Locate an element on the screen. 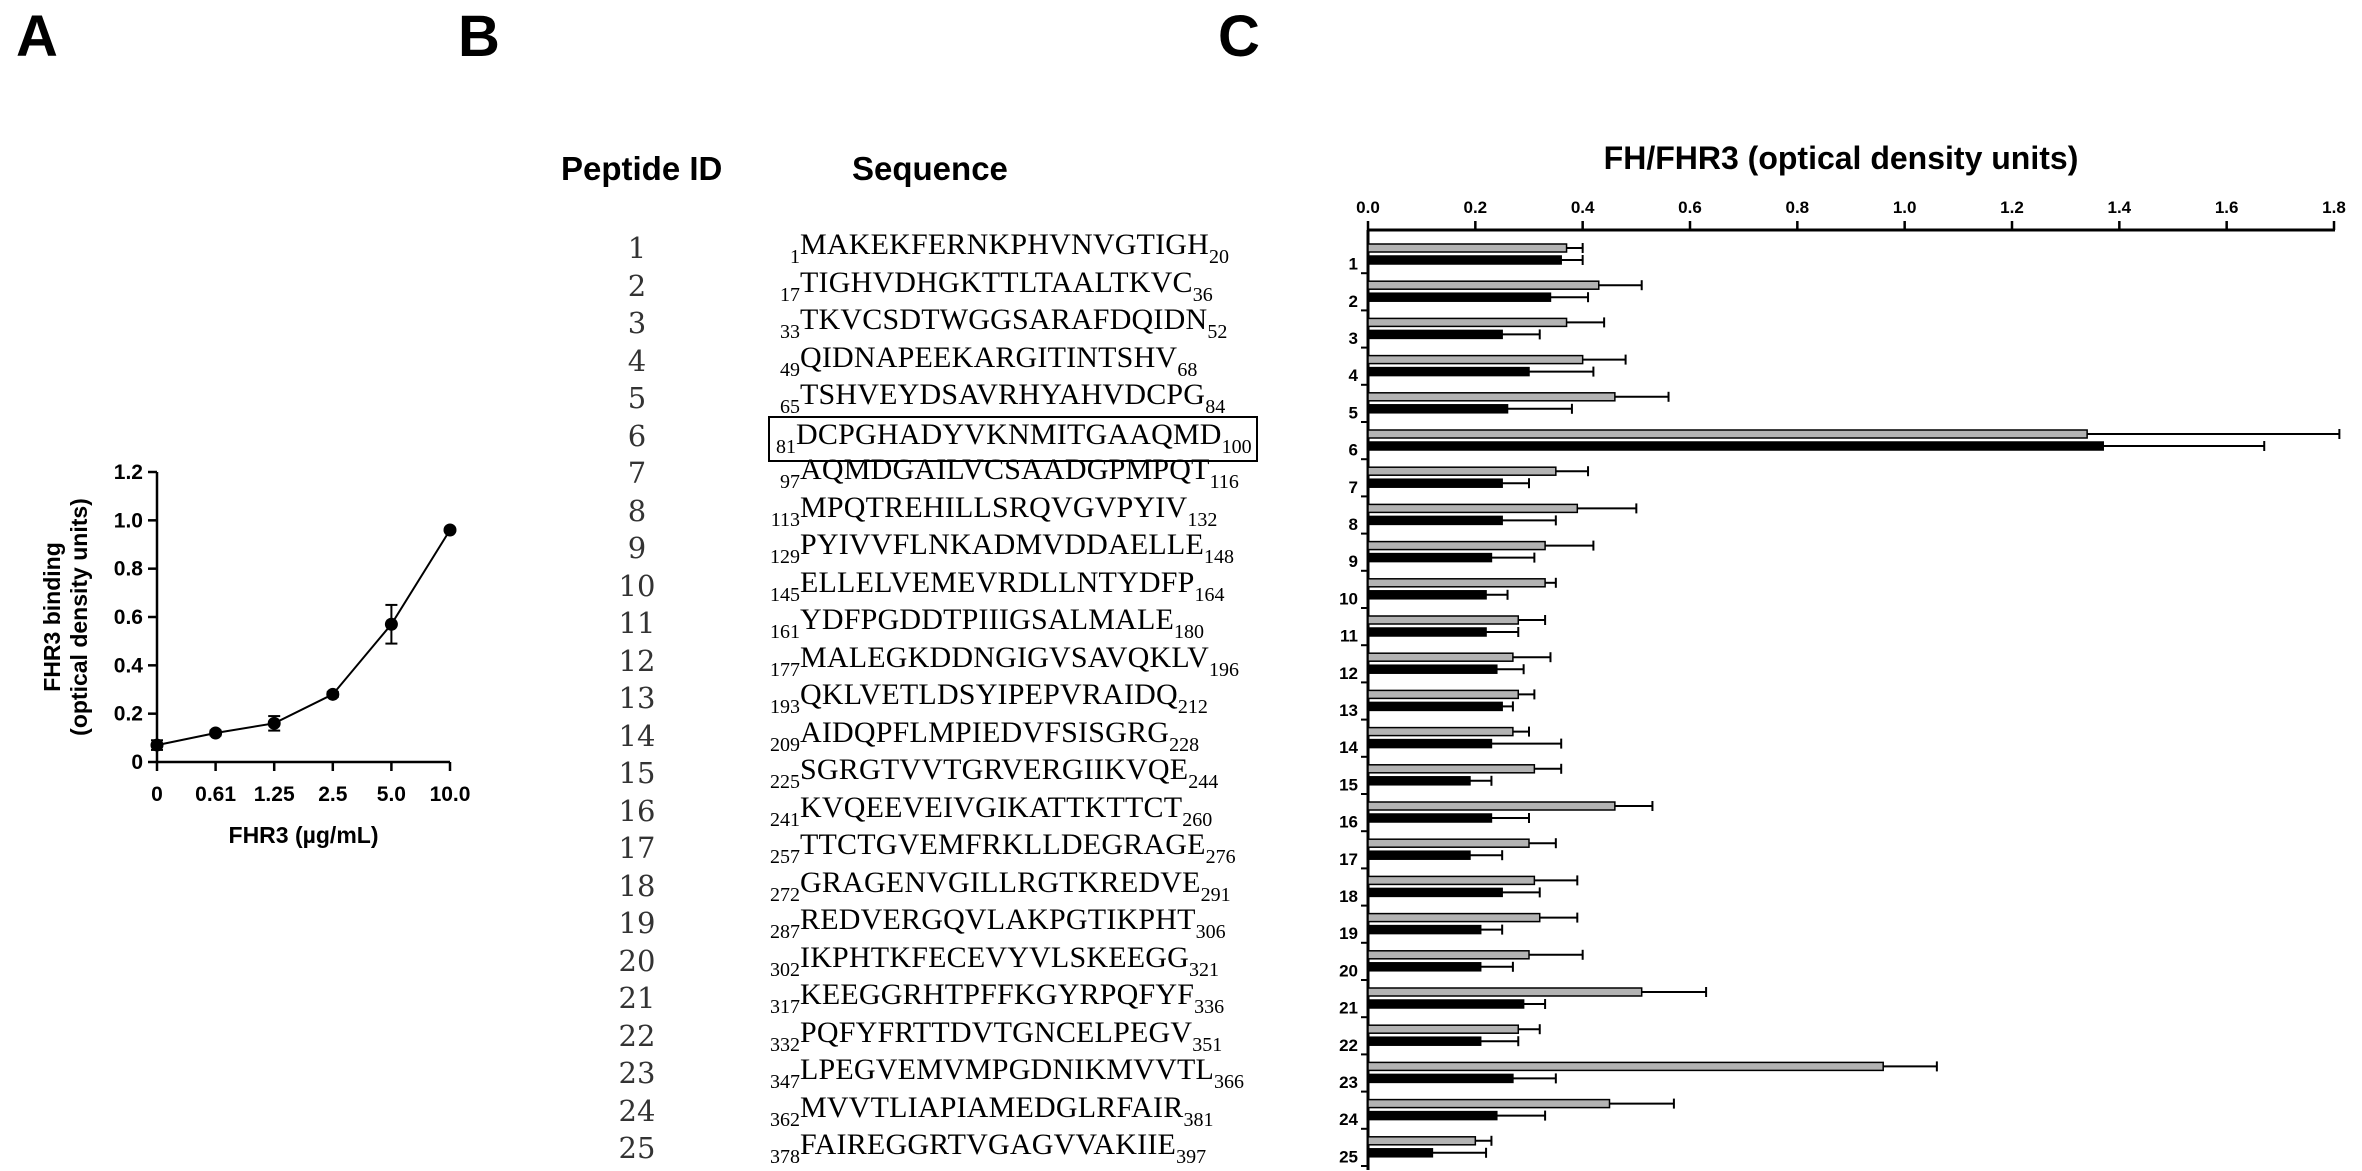  sequence-end-position: 336 is located at coordinates (1209, 1007).